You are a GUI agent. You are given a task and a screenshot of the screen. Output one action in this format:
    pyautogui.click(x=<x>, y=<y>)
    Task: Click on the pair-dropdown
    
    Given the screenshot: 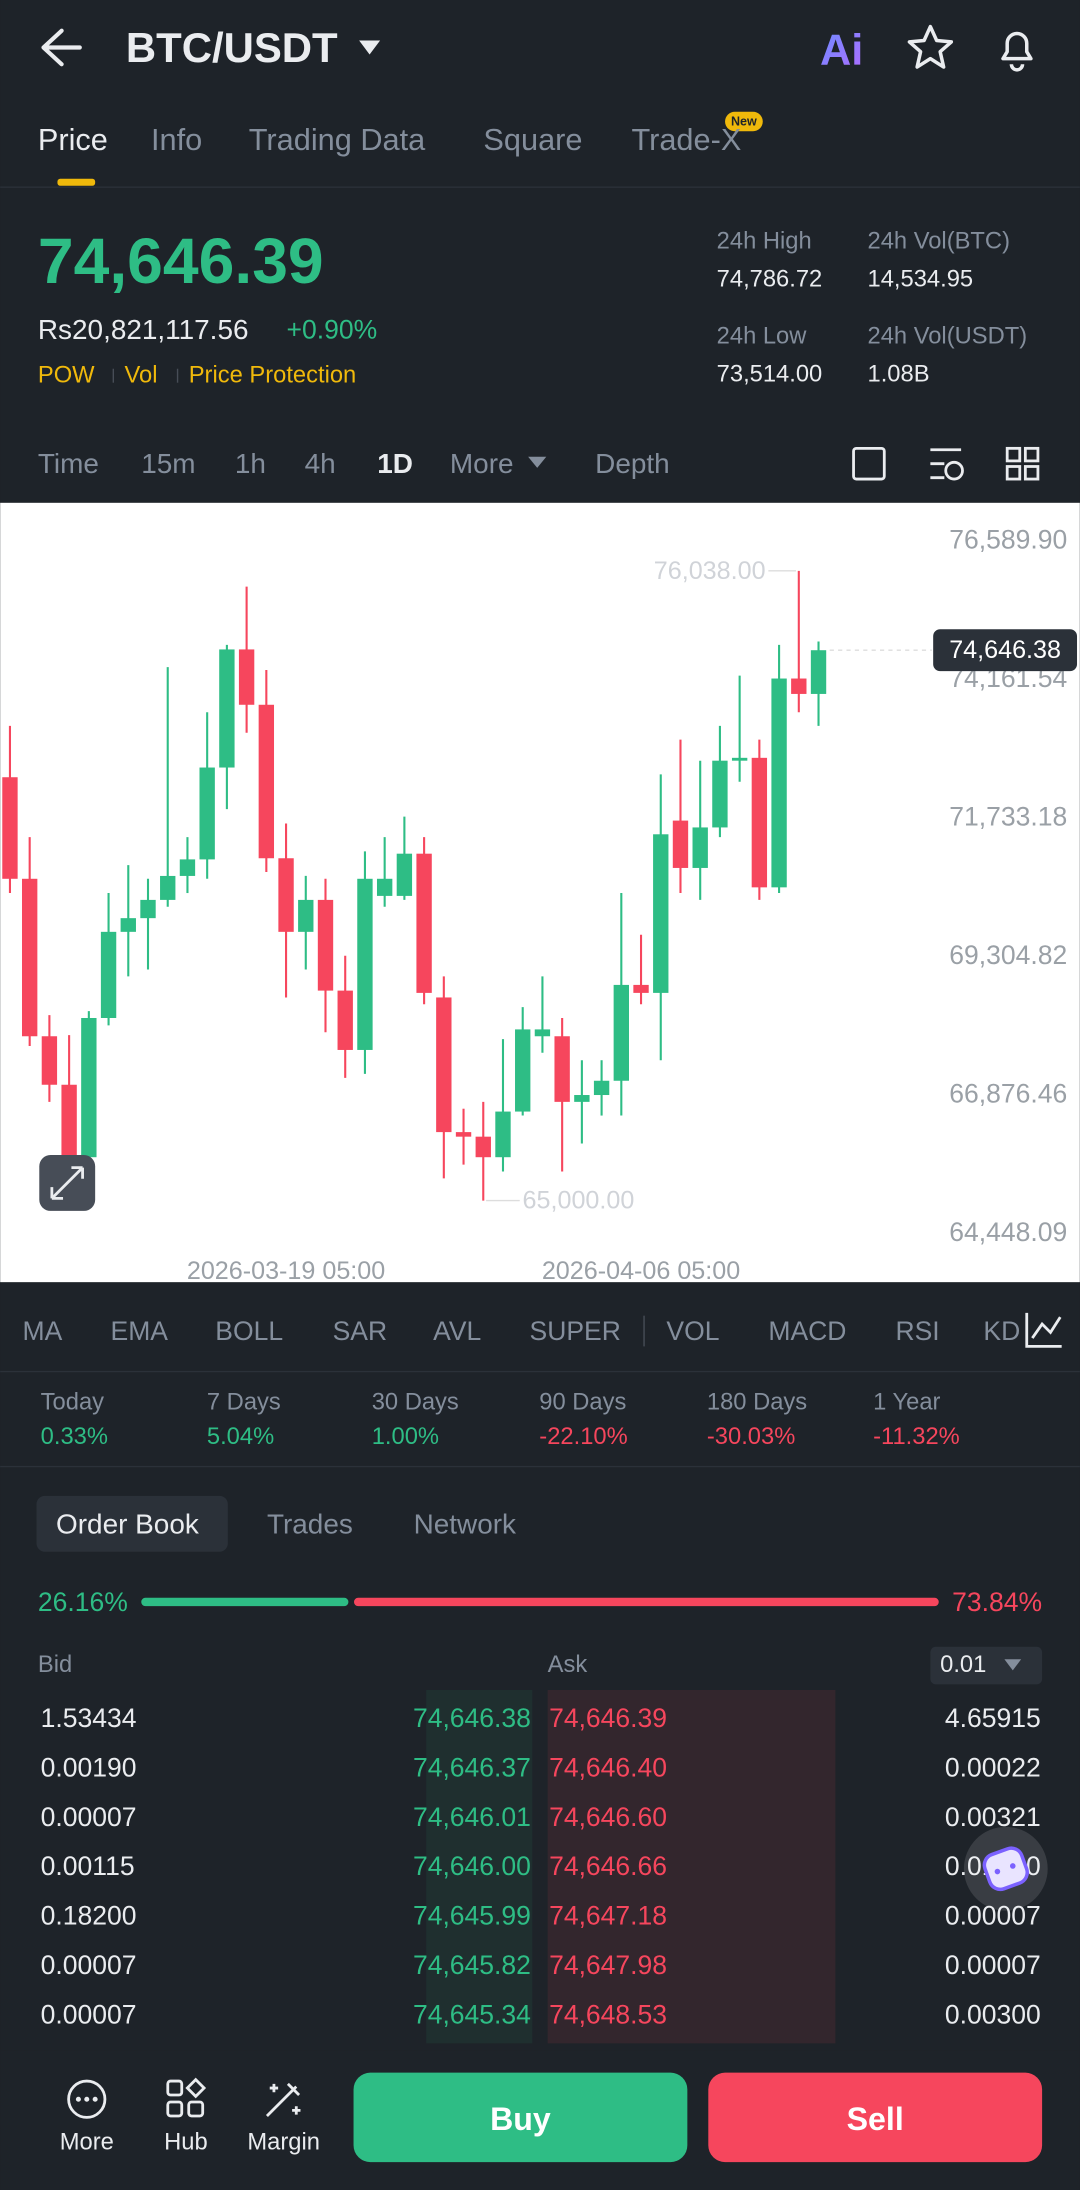 What is the action you would take?
    pyautogui.click(x=370, y=47)
    